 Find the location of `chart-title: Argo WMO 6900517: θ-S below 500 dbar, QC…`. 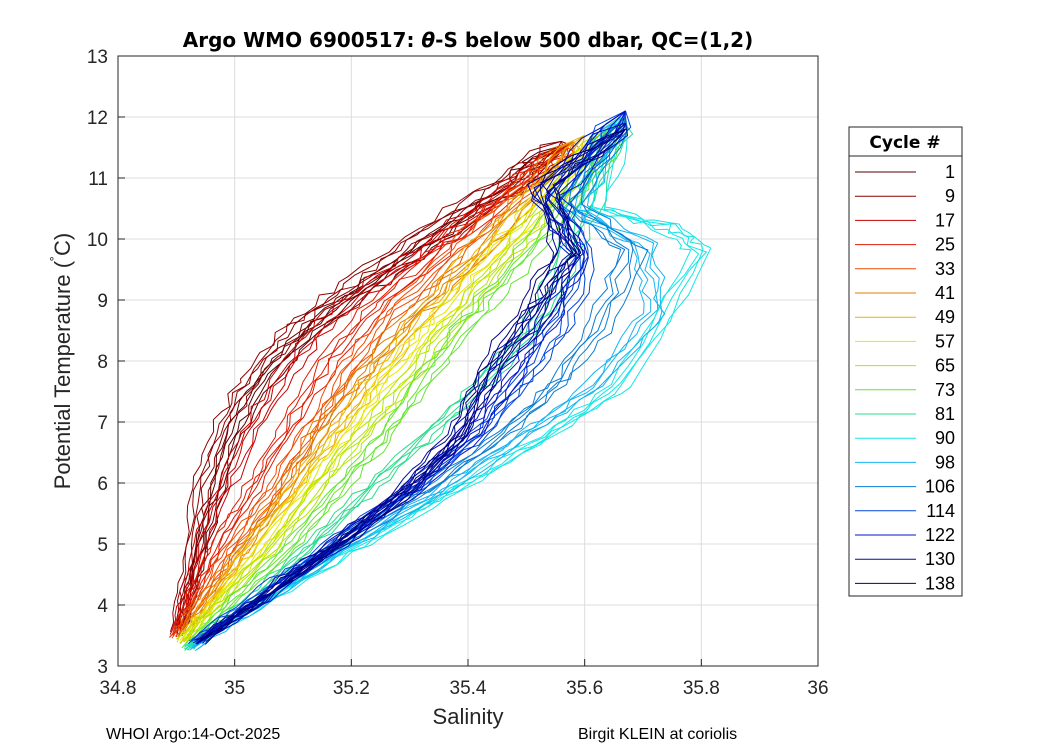

chart-title: Argo WMO 6900517: θ-S below 500 dbar, QC… is located at coordinates (468, 40).